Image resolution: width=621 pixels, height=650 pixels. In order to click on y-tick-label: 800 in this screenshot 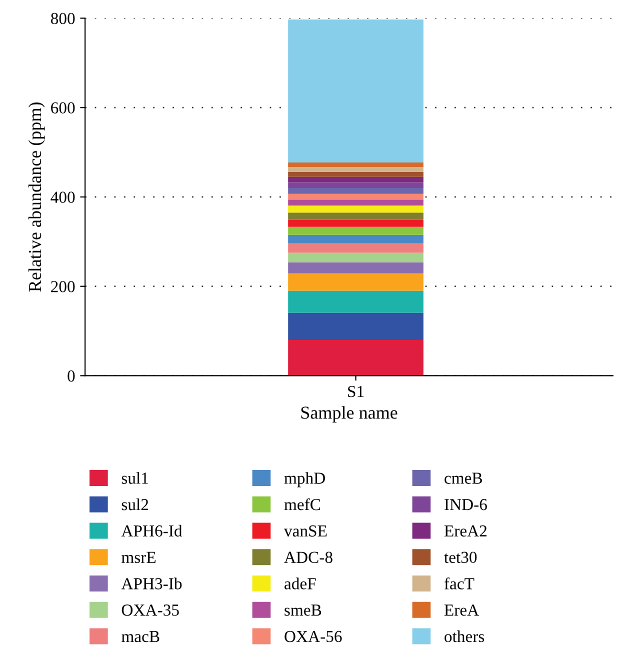, I will do `click(62, 18)`.